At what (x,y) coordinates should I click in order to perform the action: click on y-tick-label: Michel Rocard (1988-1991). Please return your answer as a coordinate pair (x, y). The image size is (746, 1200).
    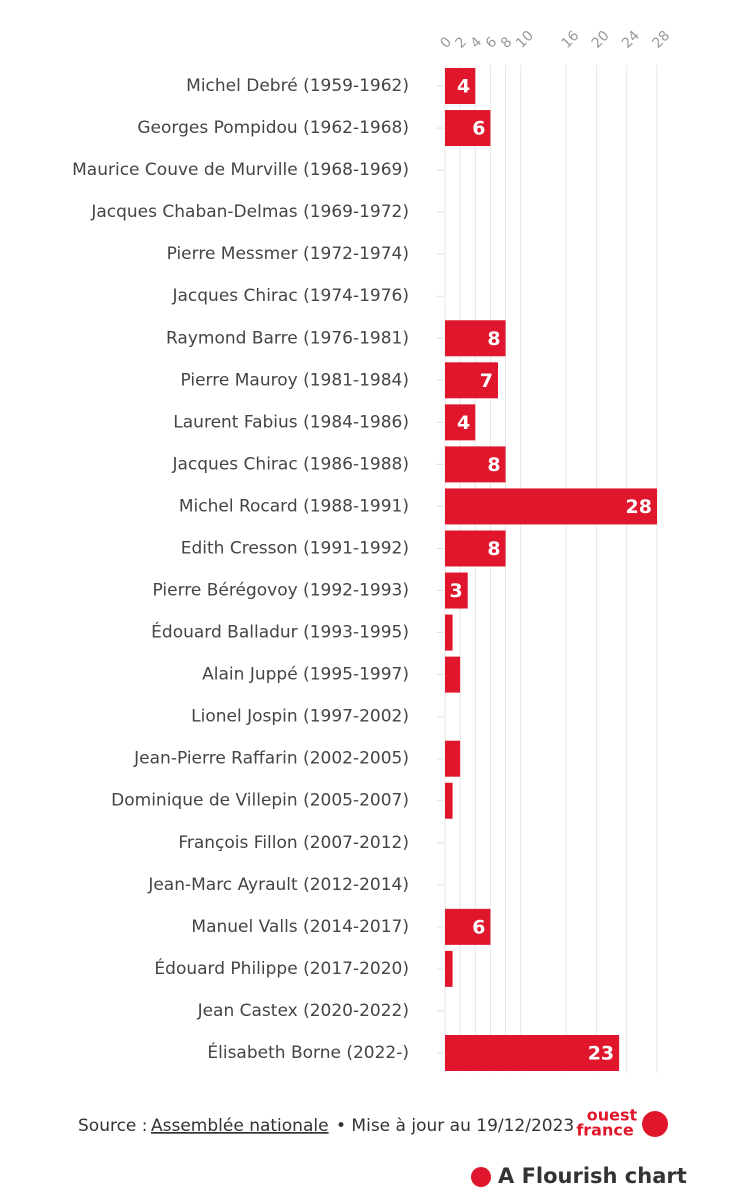
    Looking at the image, I should click on (294, 506).